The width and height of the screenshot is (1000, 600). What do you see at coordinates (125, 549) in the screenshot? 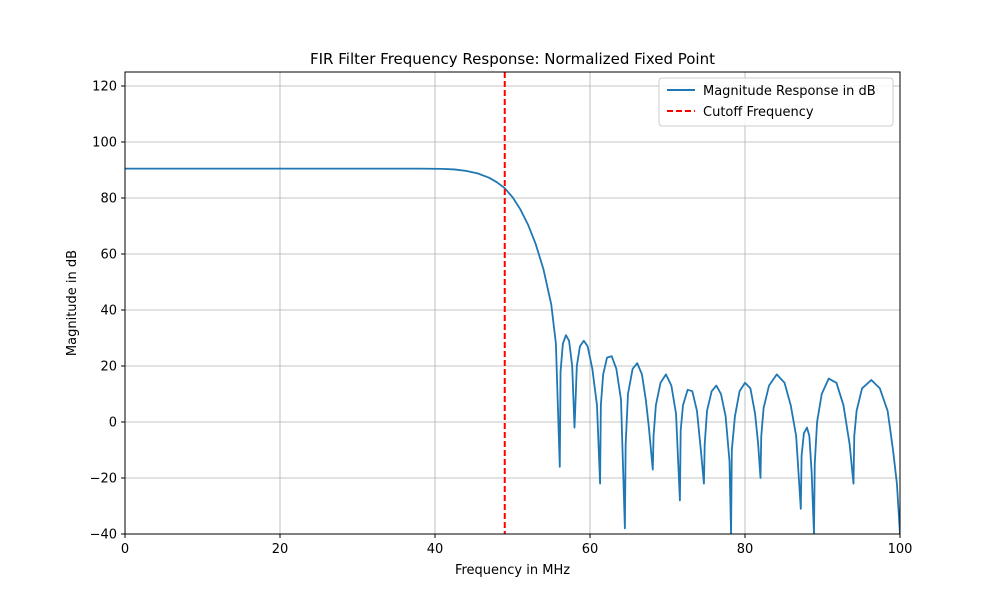
I see `x-tick-label: 0` at bounding box center [125, 549].